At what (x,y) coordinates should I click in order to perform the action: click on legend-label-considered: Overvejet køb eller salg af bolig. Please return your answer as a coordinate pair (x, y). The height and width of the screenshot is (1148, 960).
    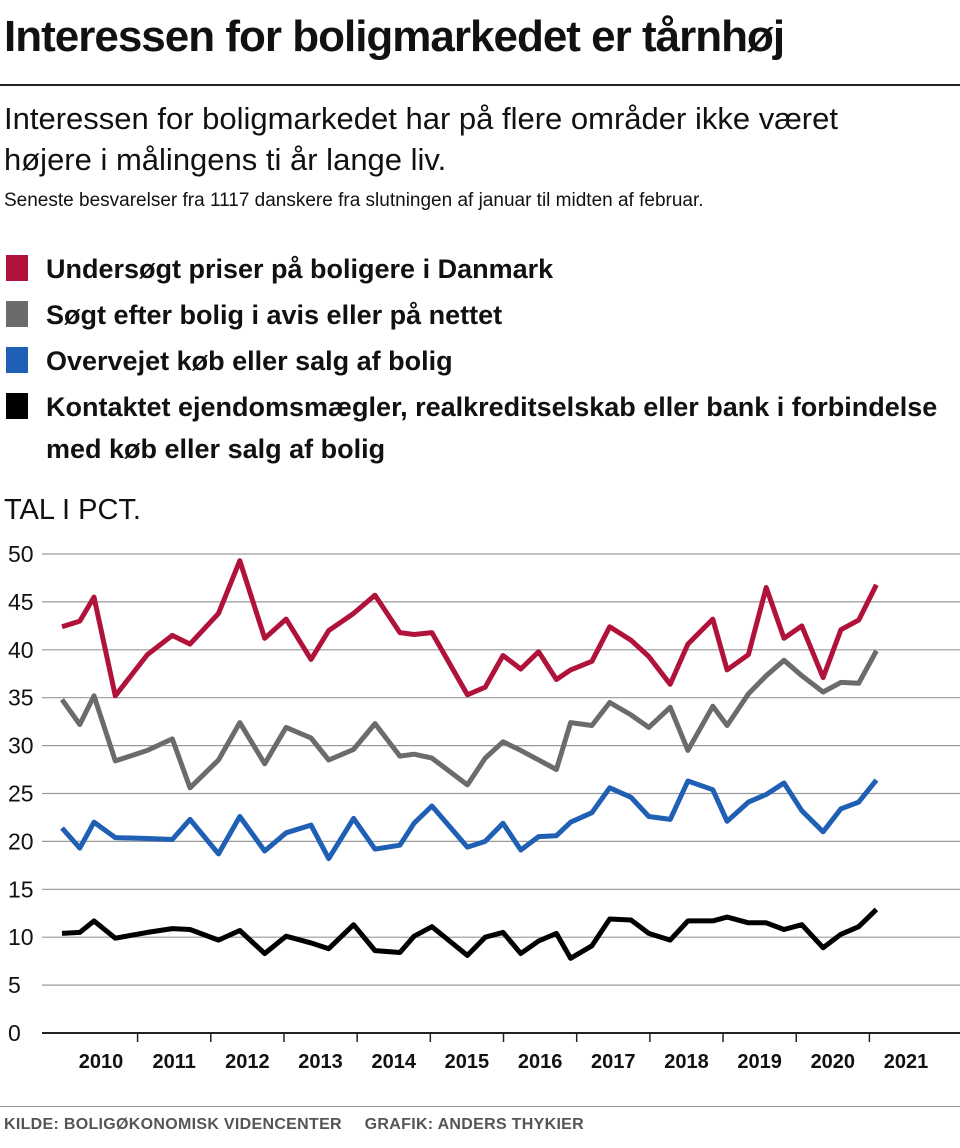
    Looking at the image, I should click on (249, 361).